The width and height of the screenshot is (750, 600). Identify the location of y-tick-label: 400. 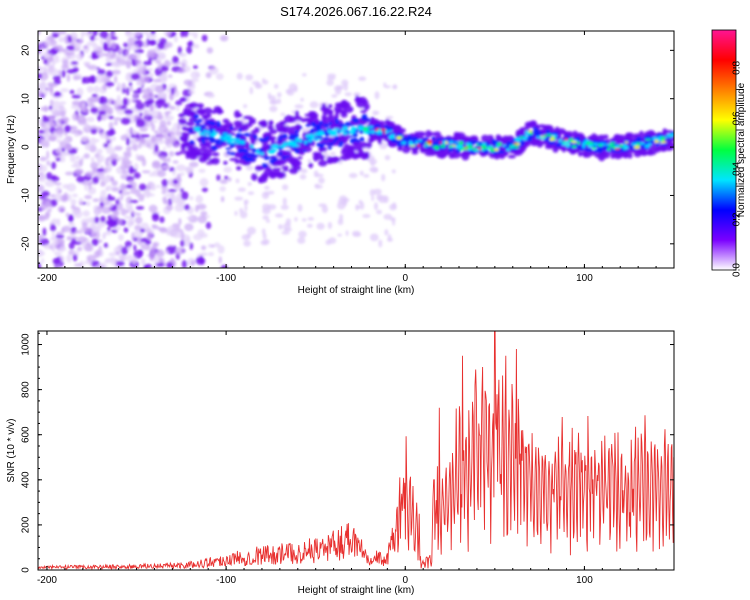
(26, 479).